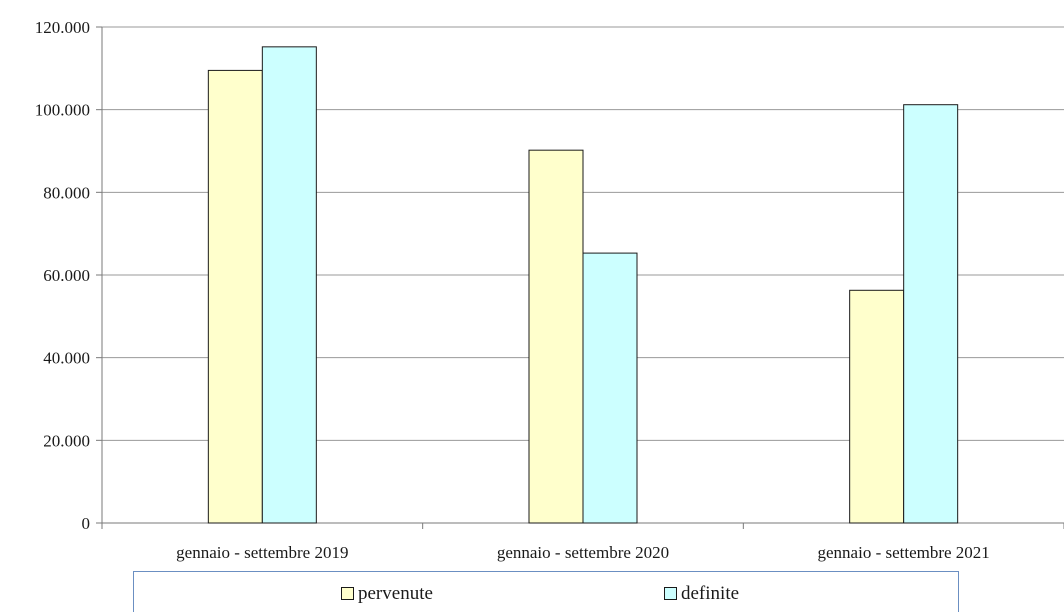 The image size is (1064, 612). What do you see at coordinates (66, 440) in the screenshot?
I see `y-tick-label: 20.000` at bounding box center [66, 440].